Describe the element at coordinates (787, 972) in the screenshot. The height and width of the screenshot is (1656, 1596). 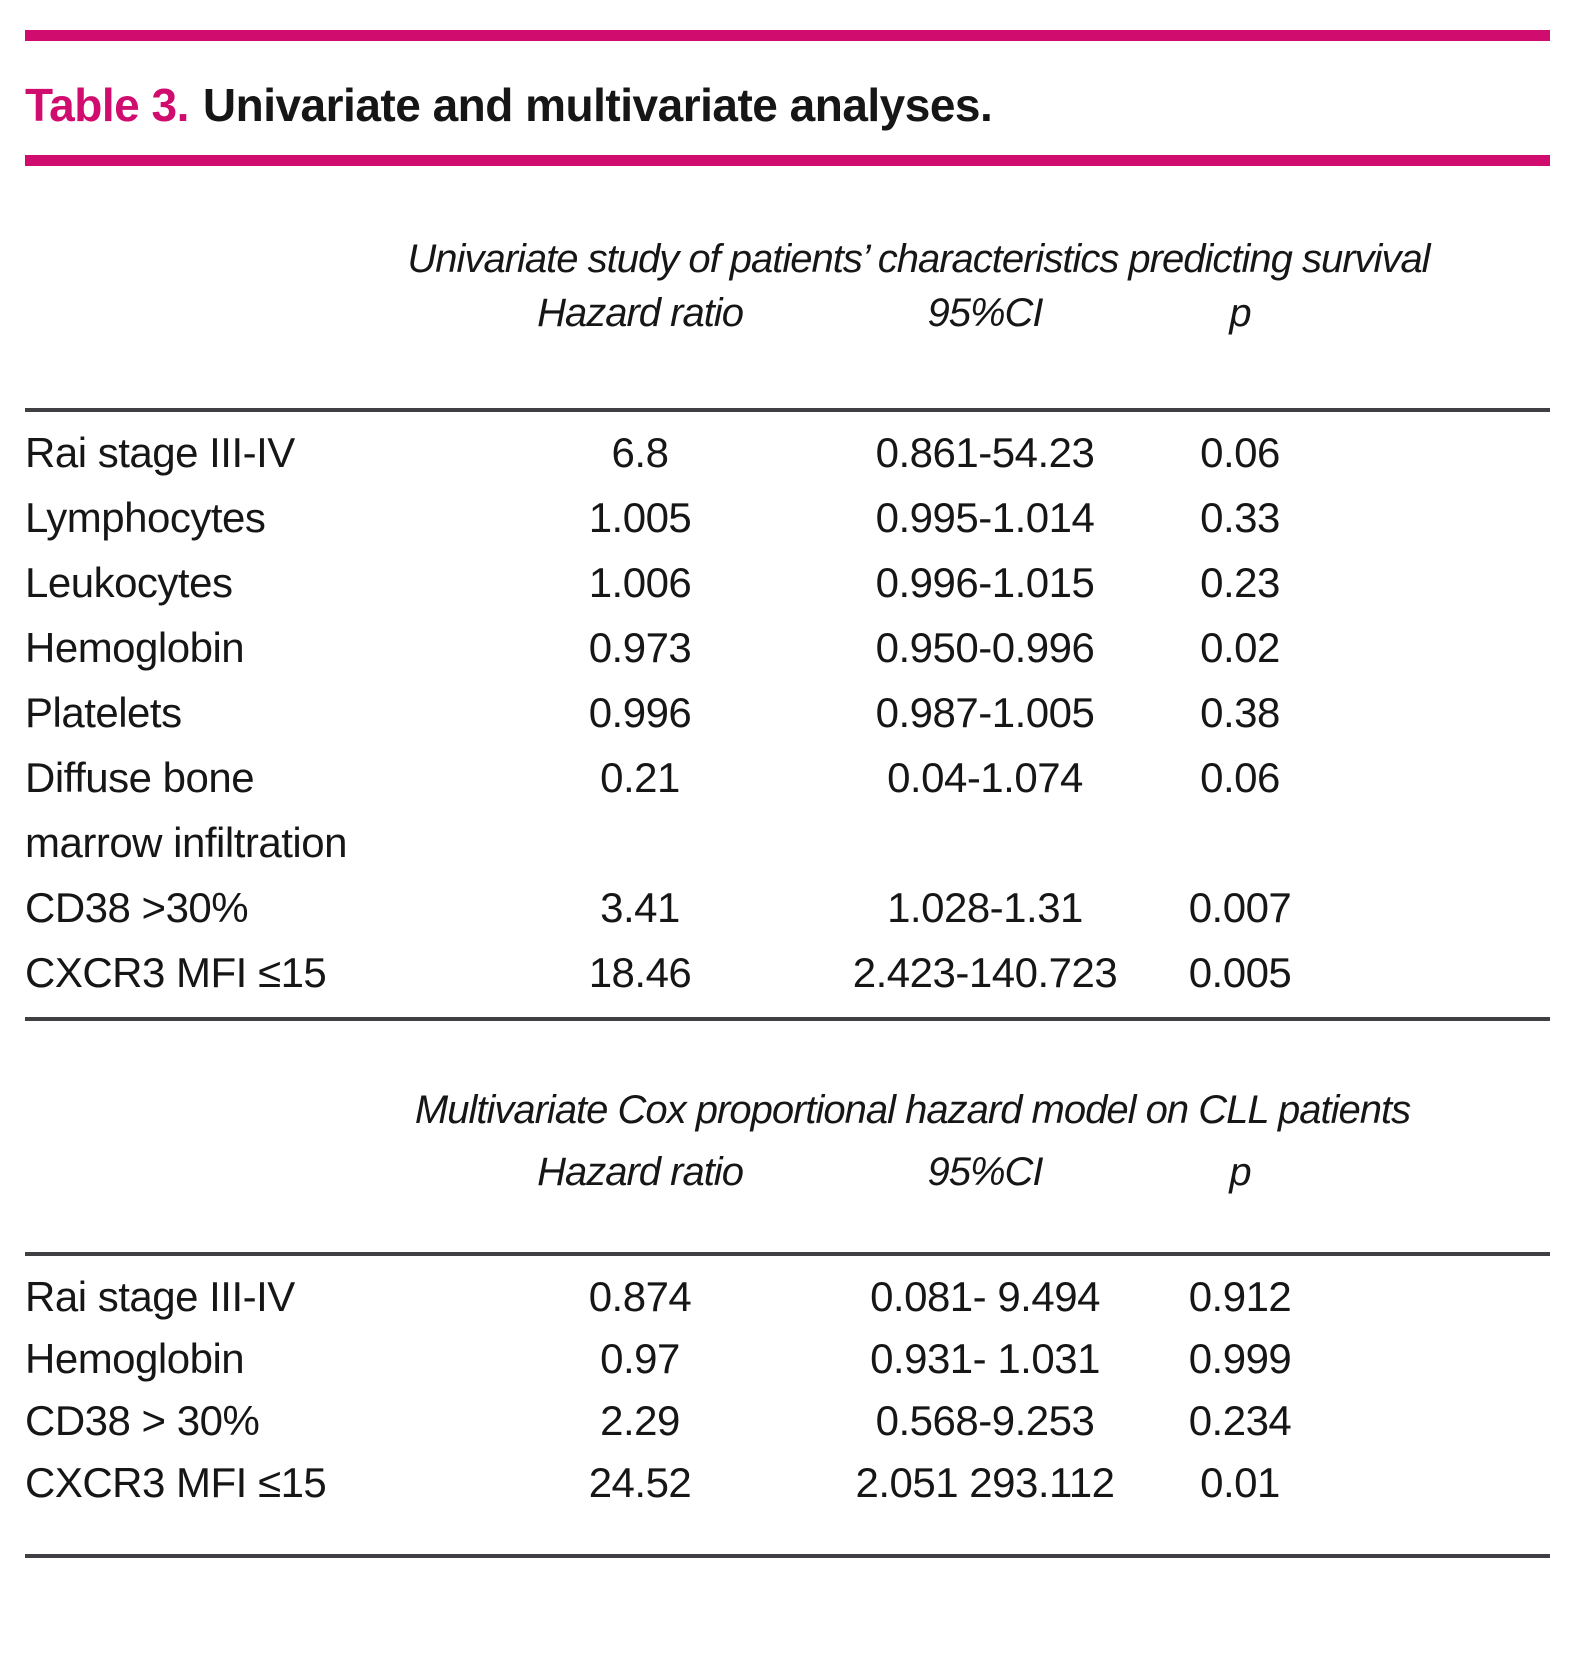
I see `table-row: CXCR3 MFI ≤15 18.46 2.423-140.723 0.005` at that location.